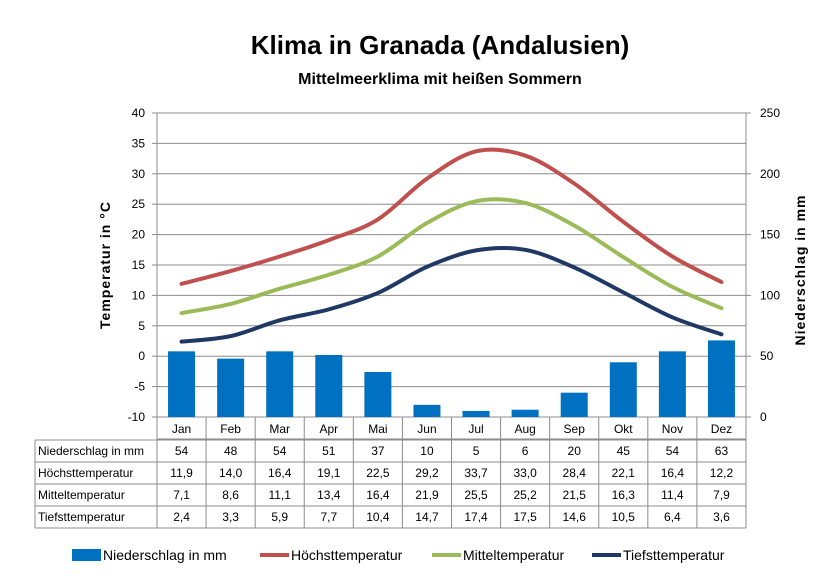 This screenshot has width=838, height=579. Describe the element at coordinates (328, 429) in the screenshot. I see `month-label: Apr` at that location.